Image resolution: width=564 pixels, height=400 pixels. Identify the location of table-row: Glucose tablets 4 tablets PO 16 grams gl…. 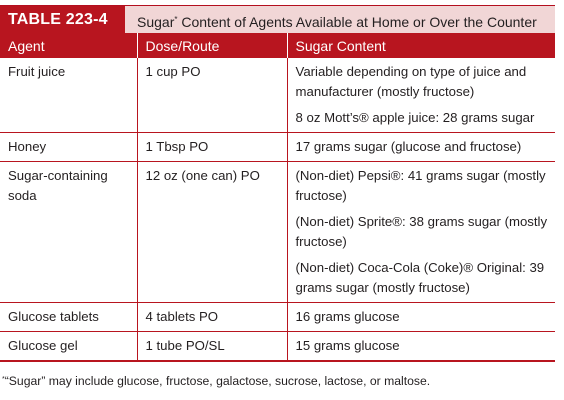
(277, 317).